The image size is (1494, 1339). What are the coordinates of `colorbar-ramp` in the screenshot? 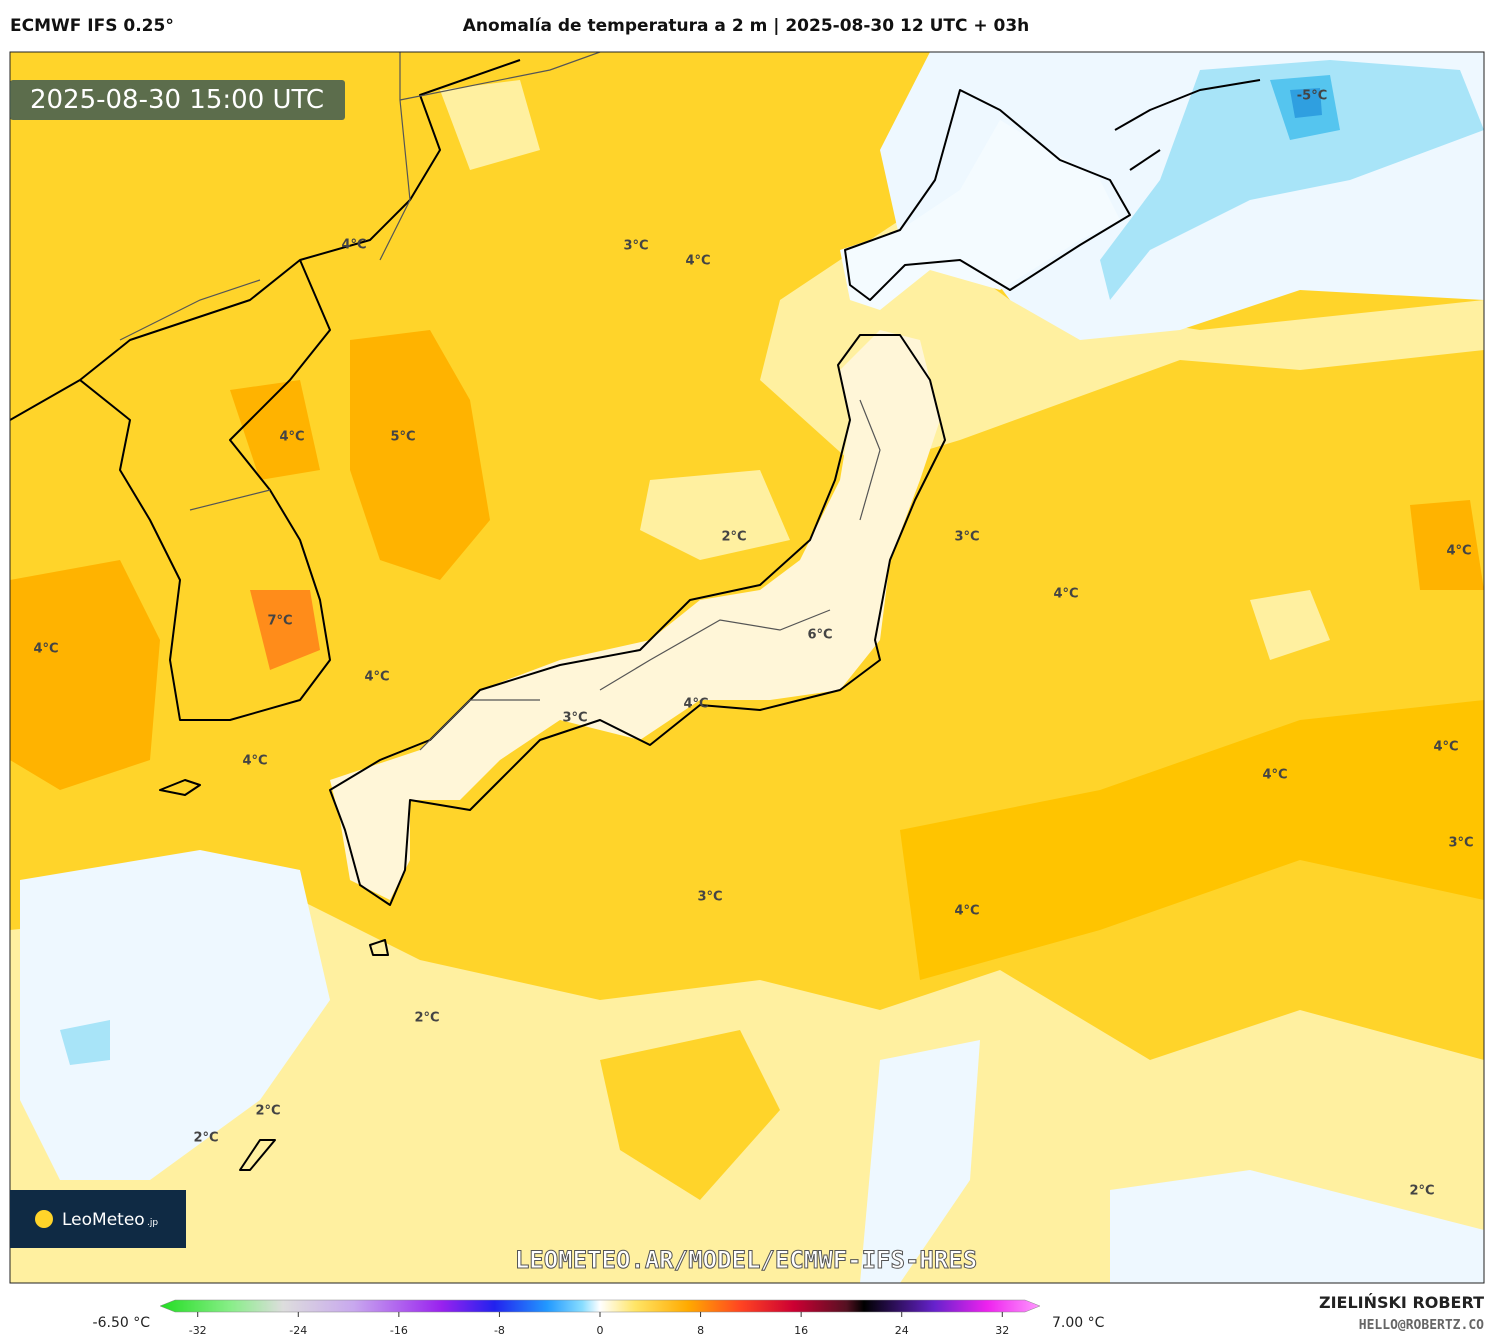 It's located at (600, 1306).